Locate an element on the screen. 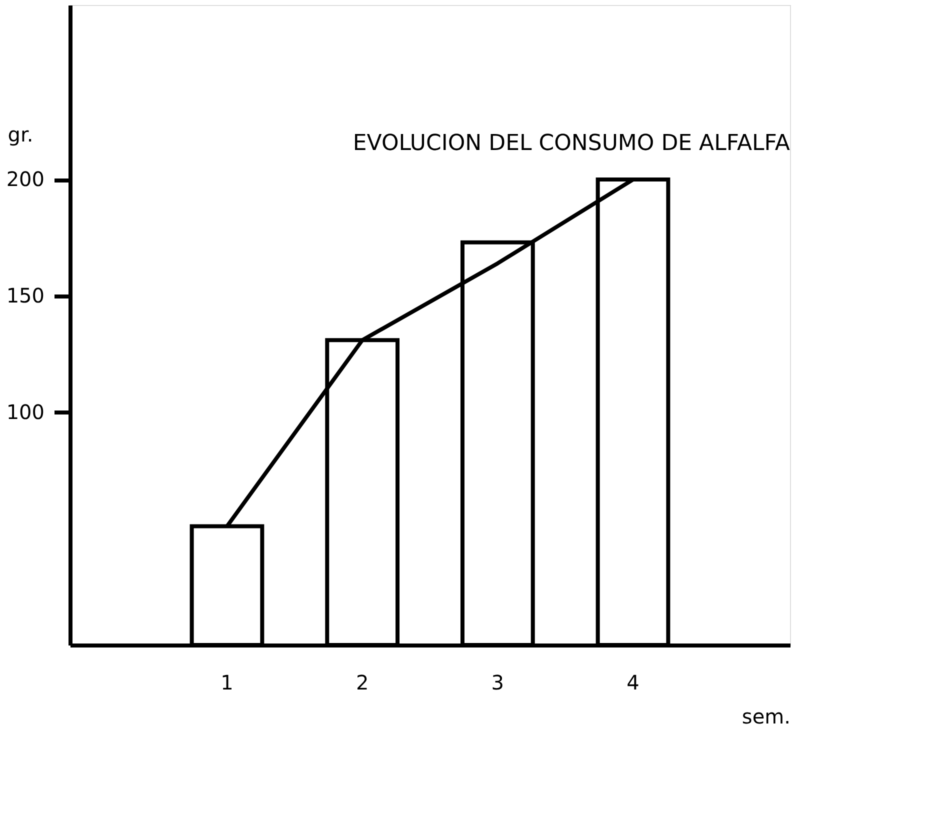 Image resolution: width=948 pixels, height=840 pixels. y-axis-title: gr. is located at coordinates (21, 134).